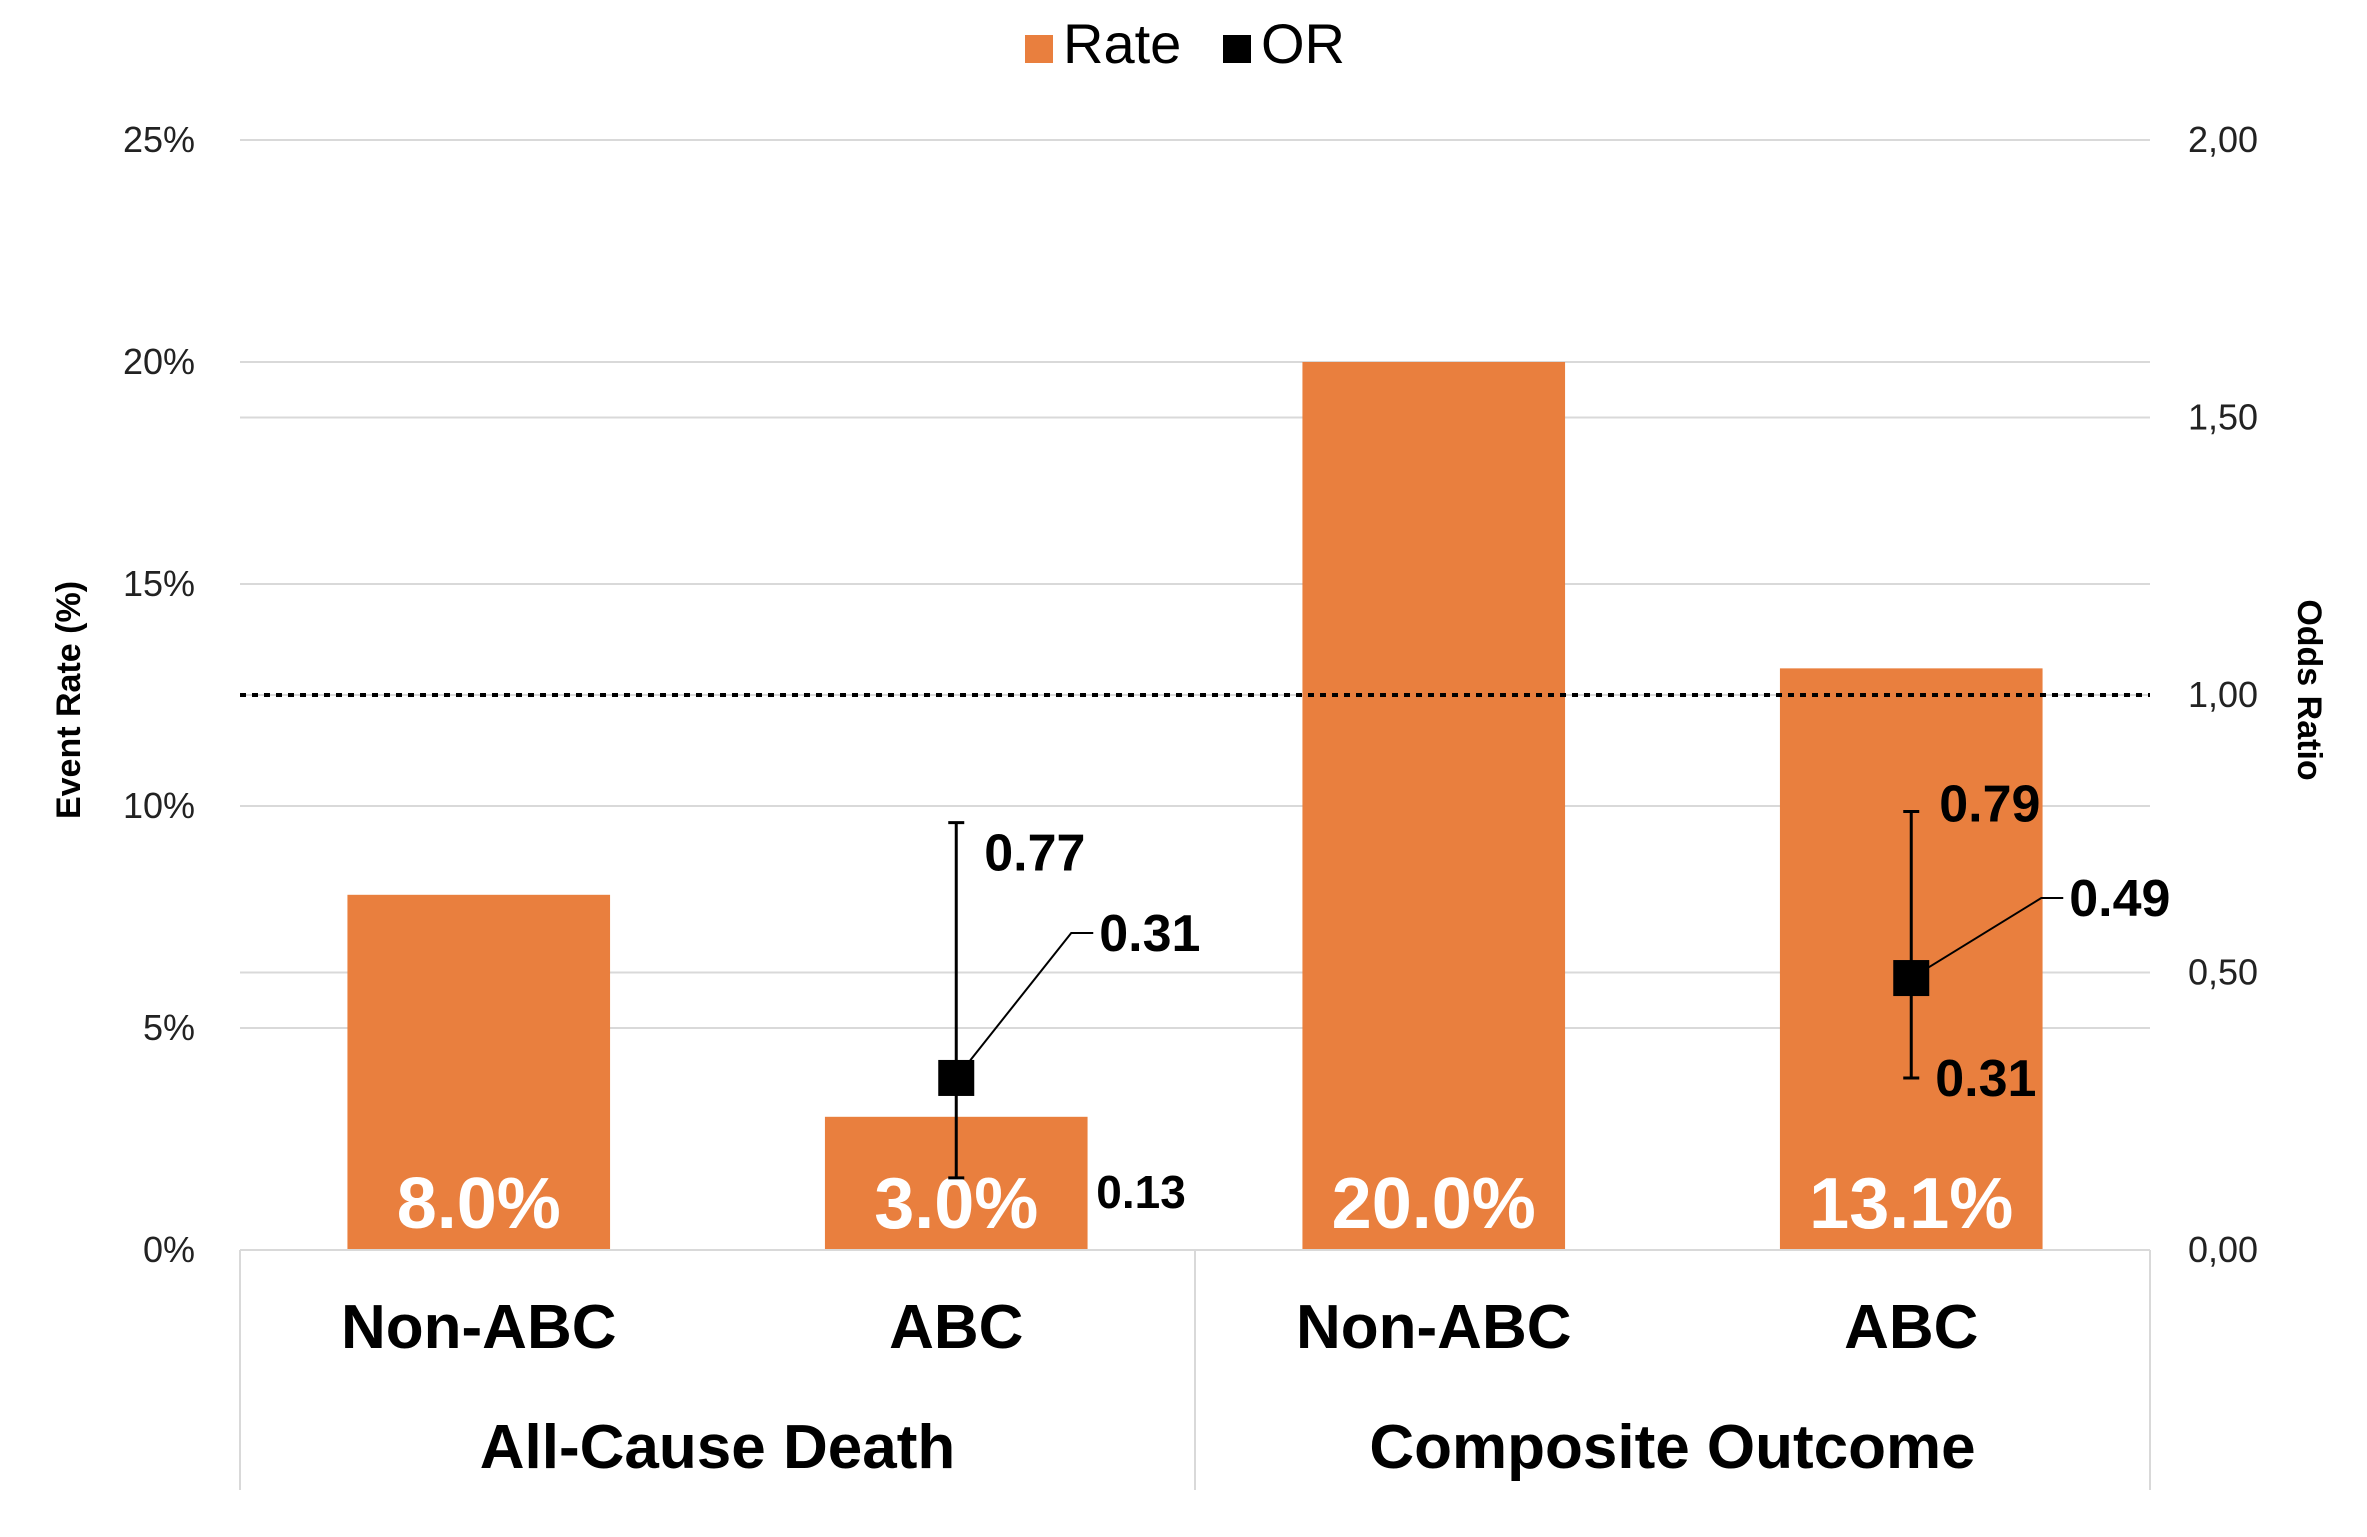  What do you see at coordinates (1911, 1204) in the screenshot?
I see `rate-bar-label: 13.1%` at bounding box center [1911, 1204].